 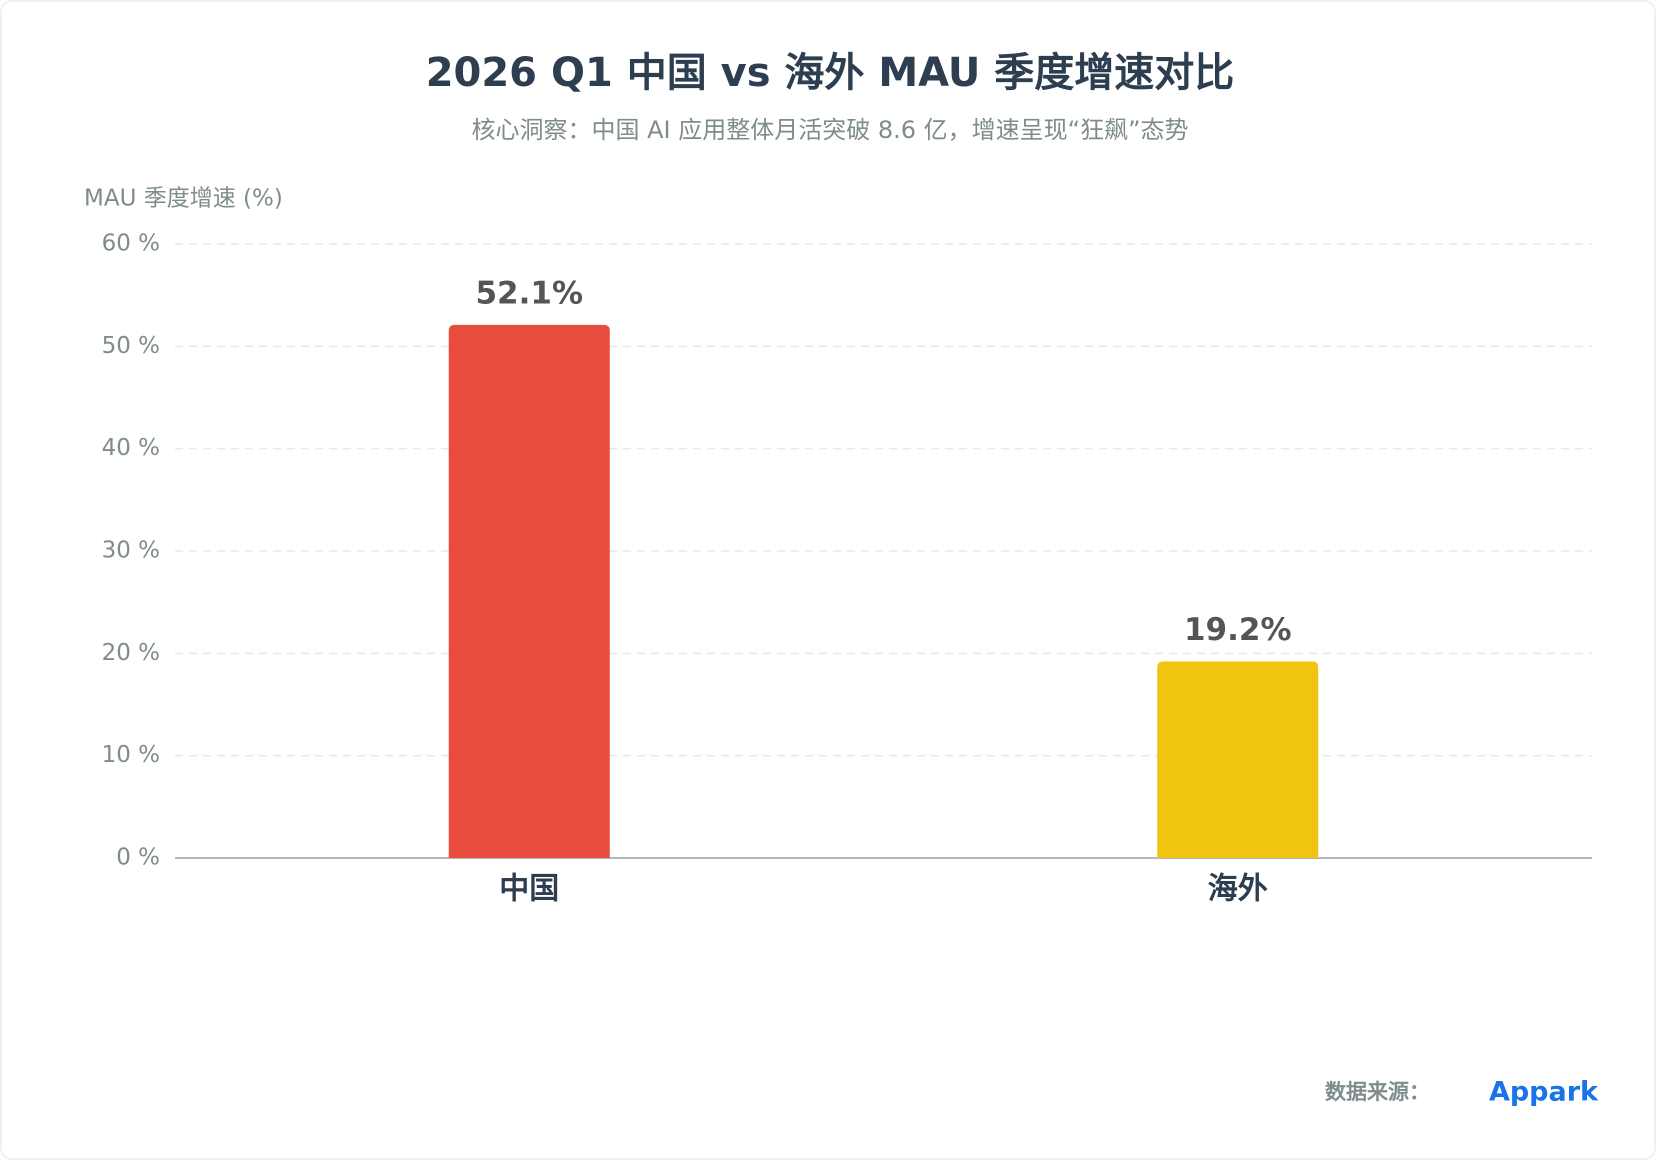 I want to click on y-tick-label: 10 %, so click(x=131, y=755).